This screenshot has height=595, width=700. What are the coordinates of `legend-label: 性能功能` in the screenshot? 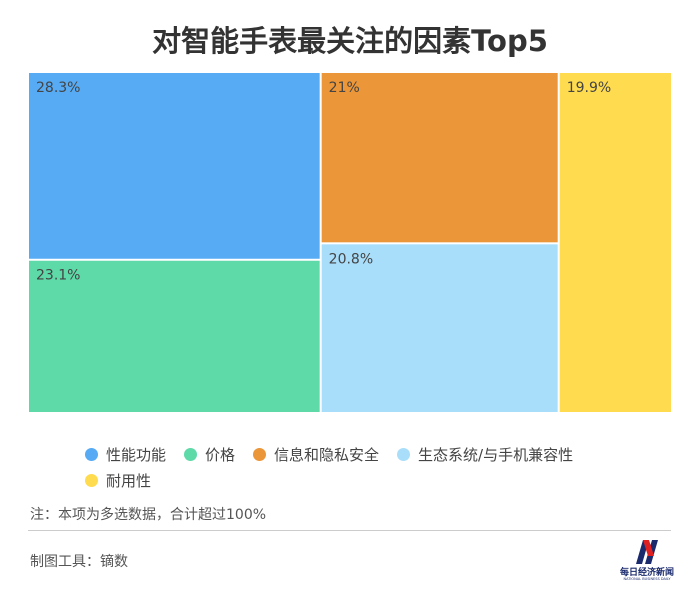 It's located at (136, 454).